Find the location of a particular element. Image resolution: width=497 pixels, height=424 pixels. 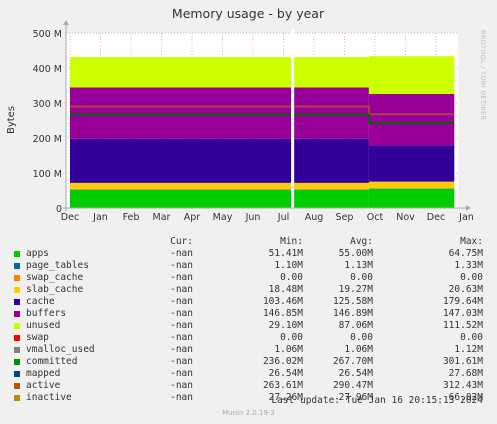

legend-name: committed is located at coordinates (52, 361).